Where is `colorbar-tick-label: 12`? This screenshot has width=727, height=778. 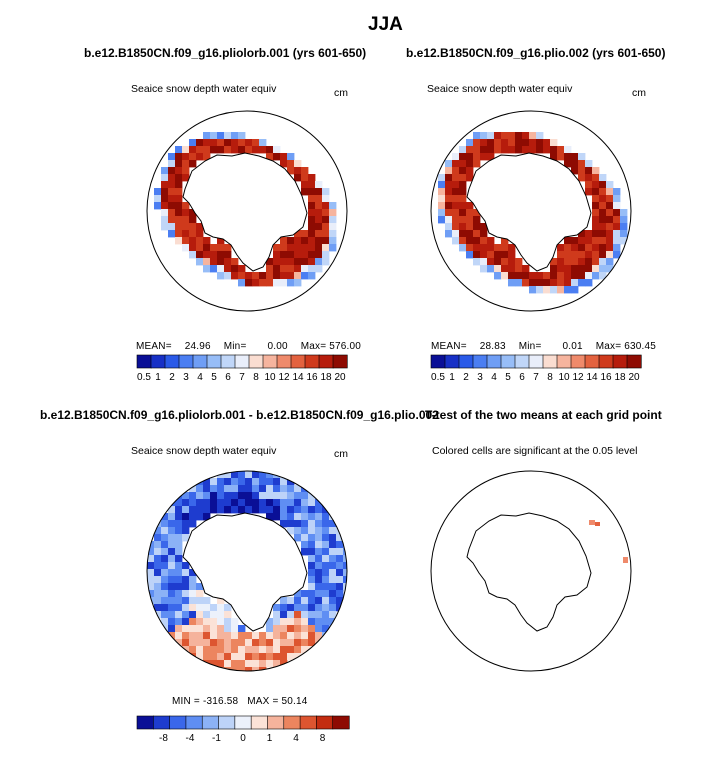
colorbar-tick-label: 12 is located at coordinates (578, 377).